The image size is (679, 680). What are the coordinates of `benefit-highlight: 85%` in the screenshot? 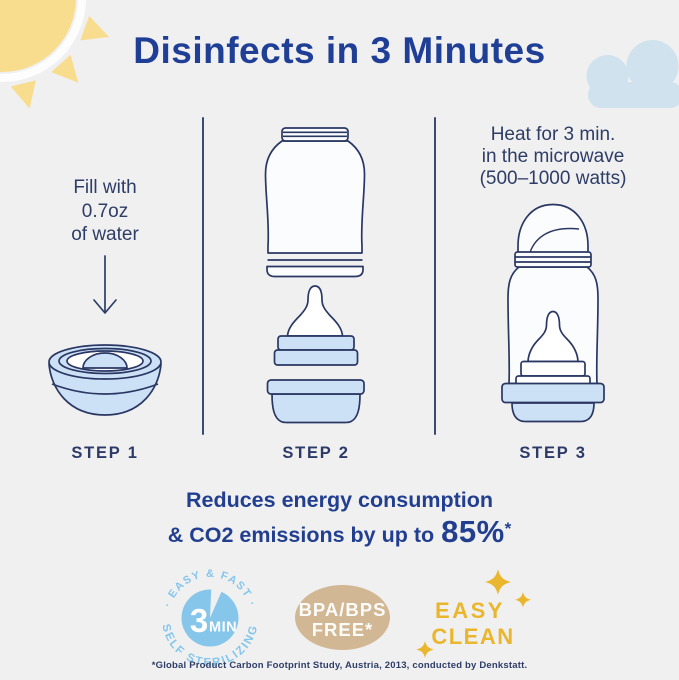 It's located at (473, 532).